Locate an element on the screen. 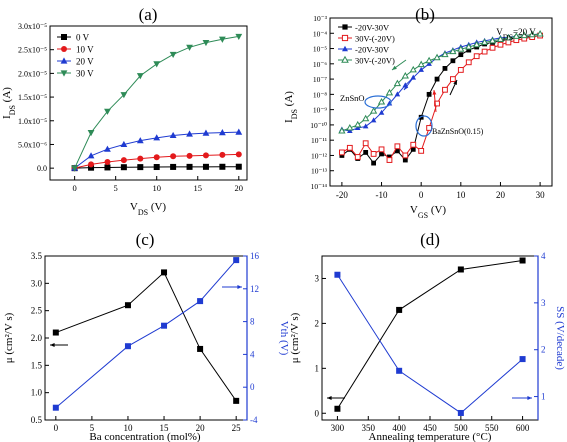 This screenshot has height=442, width=567. y-tick-label-right: 16 is located at coordinates (255, 256).